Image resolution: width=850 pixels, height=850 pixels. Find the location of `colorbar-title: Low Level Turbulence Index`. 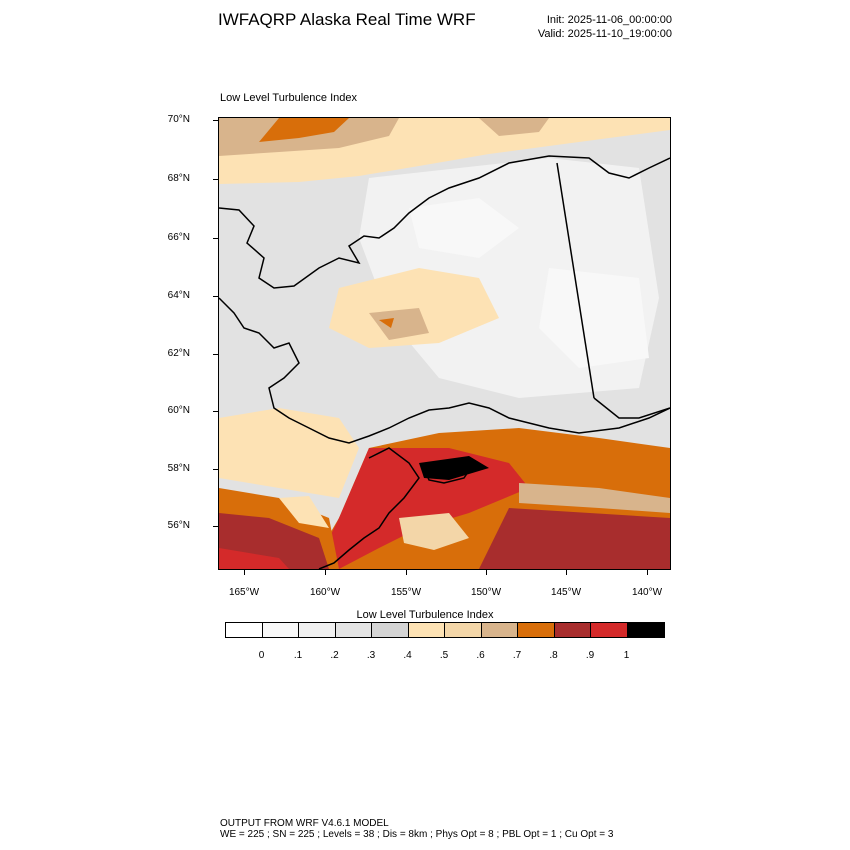

colorbar-title: Low Level Turbulence Index is located at coordinates (425, 615).